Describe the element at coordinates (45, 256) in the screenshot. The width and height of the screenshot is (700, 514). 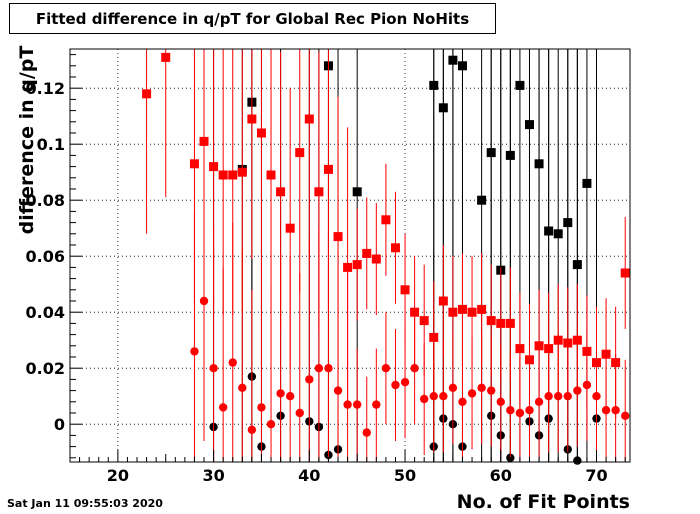
I see `y-tick-label: 0.06` at that location.